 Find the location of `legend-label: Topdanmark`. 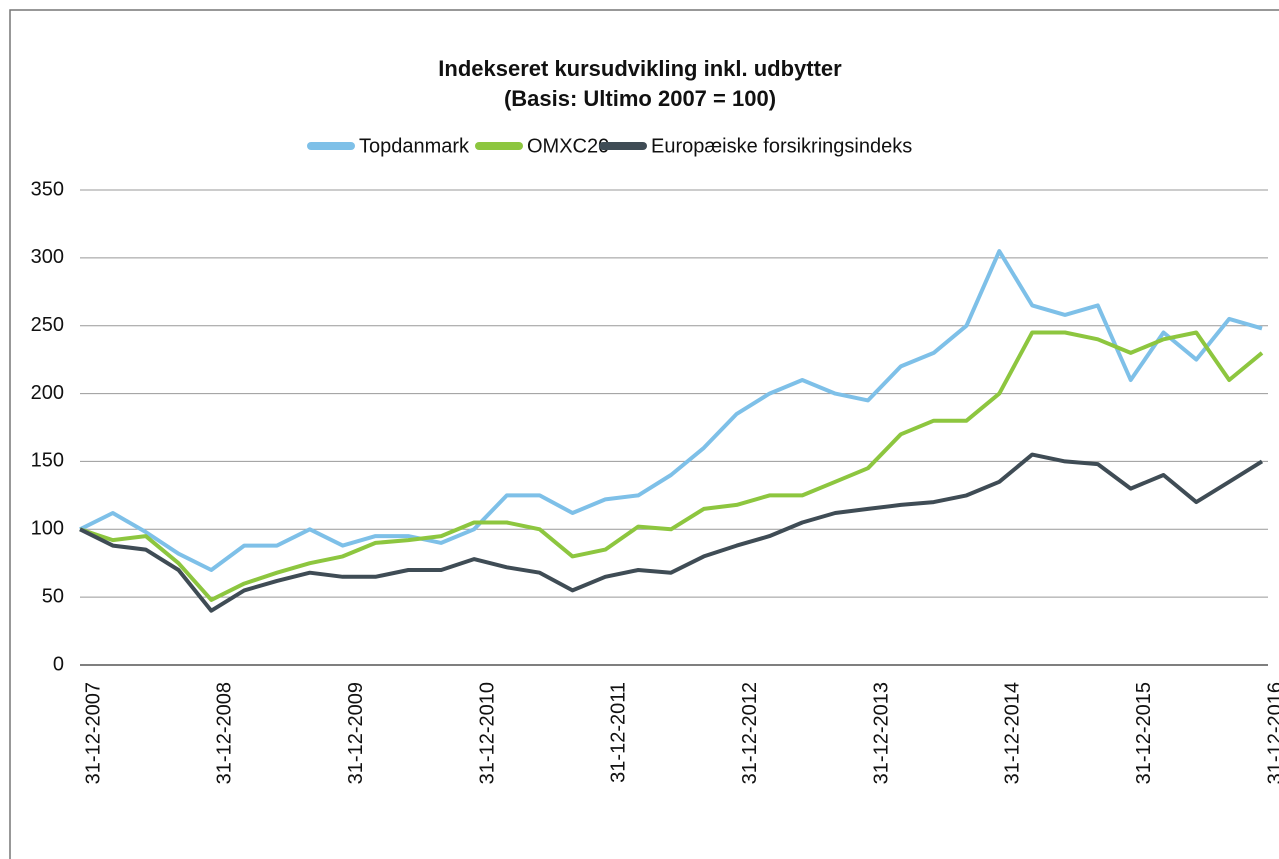

legend-label: Topdanmark is located at coordinates (414, 146).